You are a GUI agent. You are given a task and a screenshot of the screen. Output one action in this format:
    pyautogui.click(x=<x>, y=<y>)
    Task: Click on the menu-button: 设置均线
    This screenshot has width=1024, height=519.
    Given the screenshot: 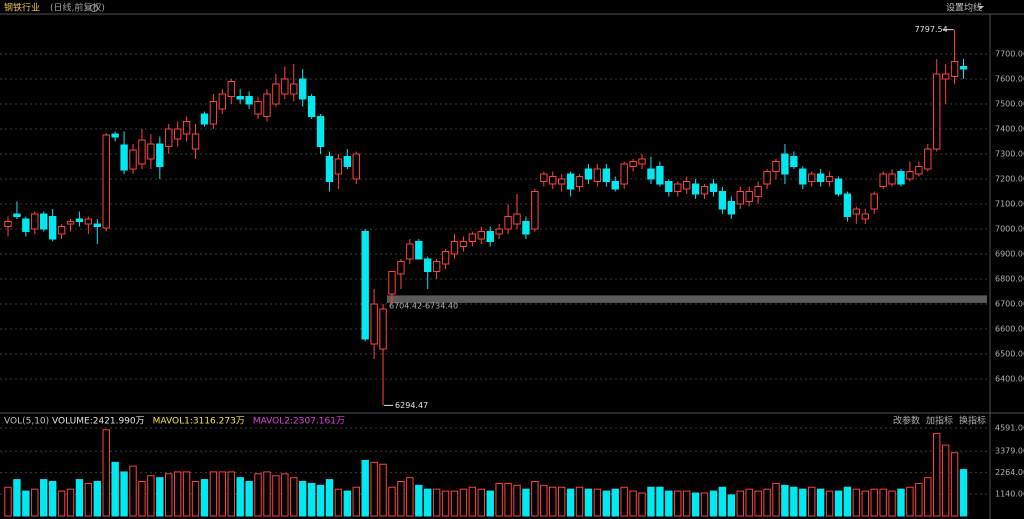 What is the action you would take?
    pyautogui.click(x=964, y=8)
    